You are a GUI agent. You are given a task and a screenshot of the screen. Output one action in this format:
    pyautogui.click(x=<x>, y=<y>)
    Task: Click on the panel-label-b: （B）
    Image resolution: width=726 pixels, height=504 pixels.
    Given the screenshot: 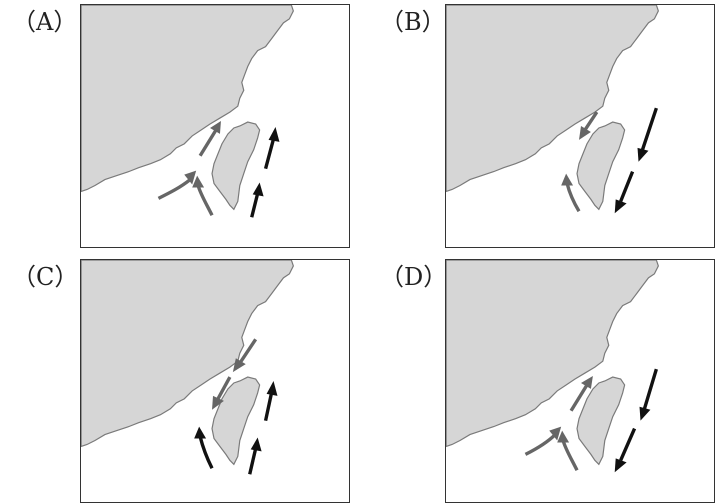 What is the action you would take?
    pyautogui.click(x=413, y=22)
    